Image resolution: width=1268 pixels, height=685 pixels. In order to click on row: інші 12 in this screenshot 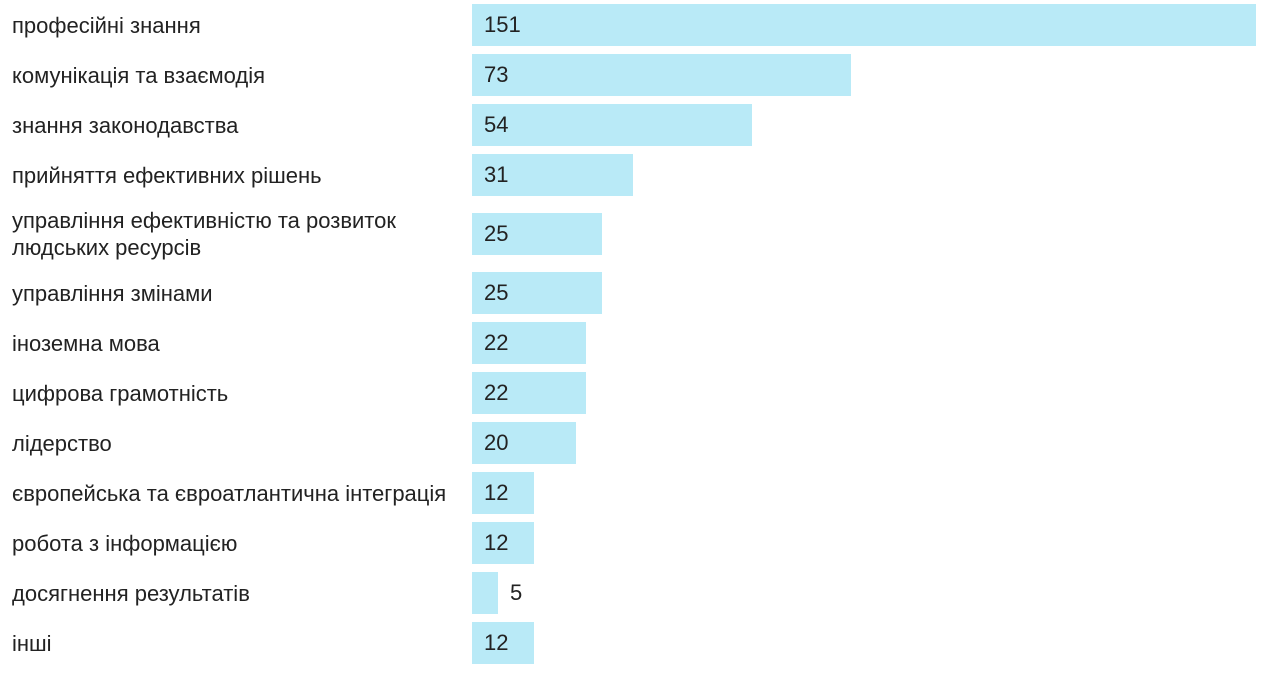, I will do `click(634, 643)`.